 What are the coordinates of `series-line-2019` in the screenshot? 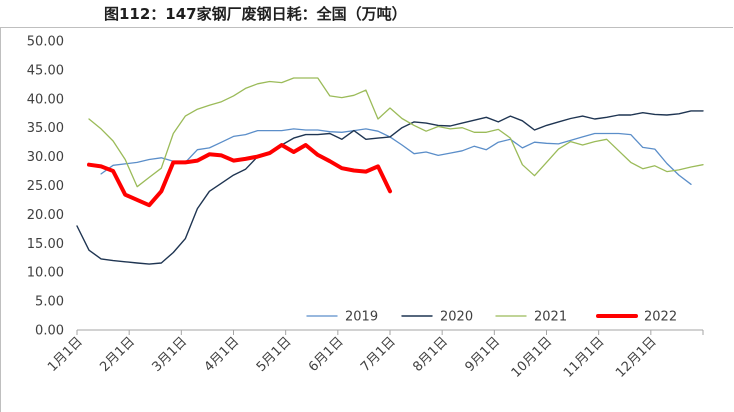 It's located at (396, 156).